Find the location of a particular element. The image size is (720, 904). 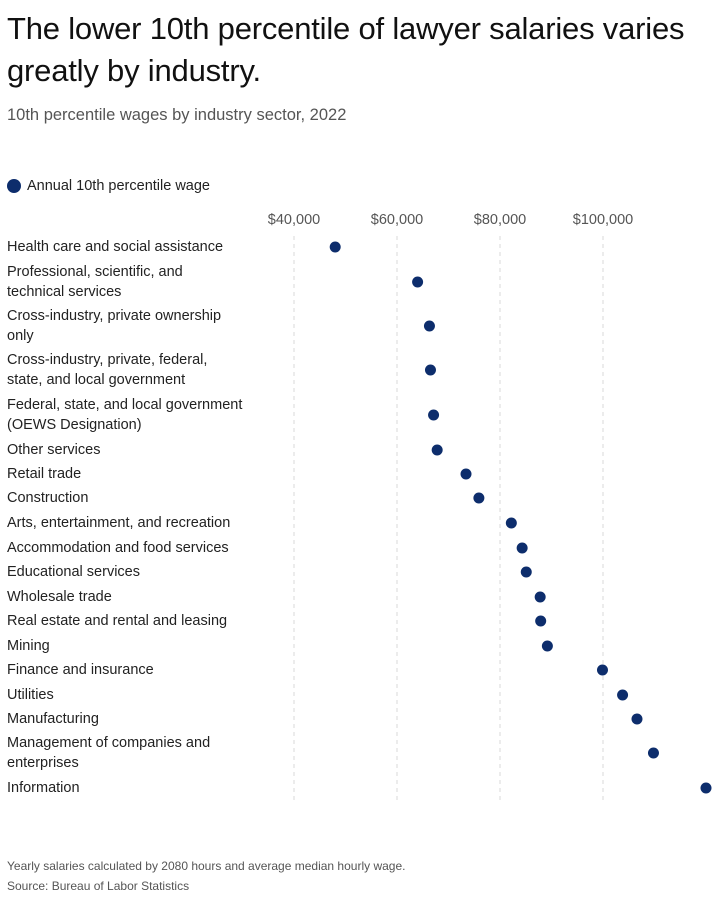

category-label: Information is located at coordinates (43, 788).